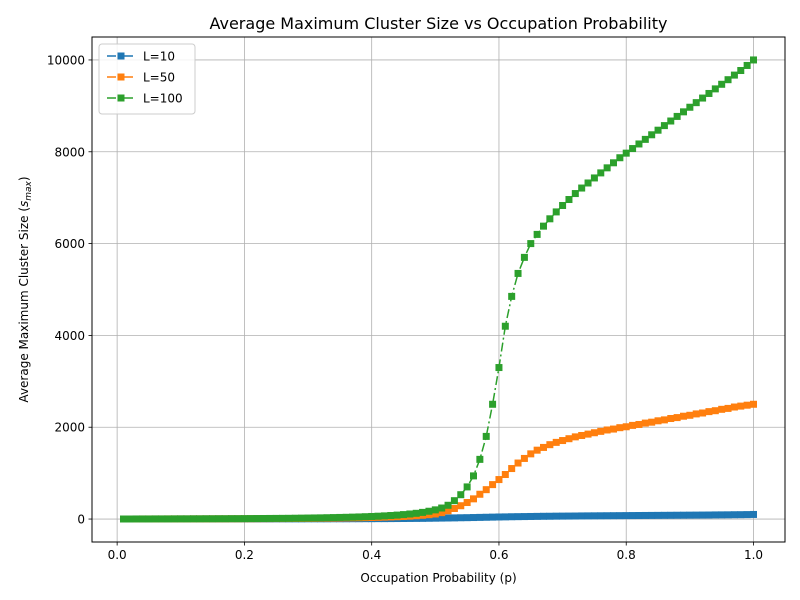  Describe the element at coordinates (371, 555) in the screenshot. I see `x-tick-label: 0.4` at that location.